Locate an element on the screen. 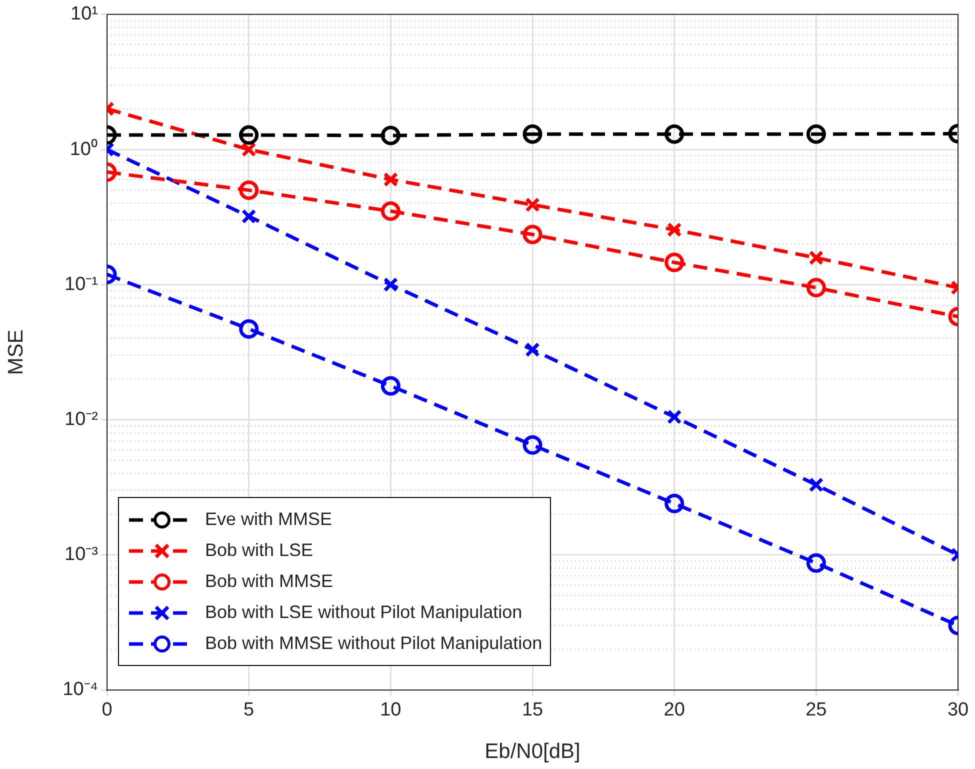 This screenshot has height=769, width=975. x-tick-label: 30 is located at coordinates (958, 710).